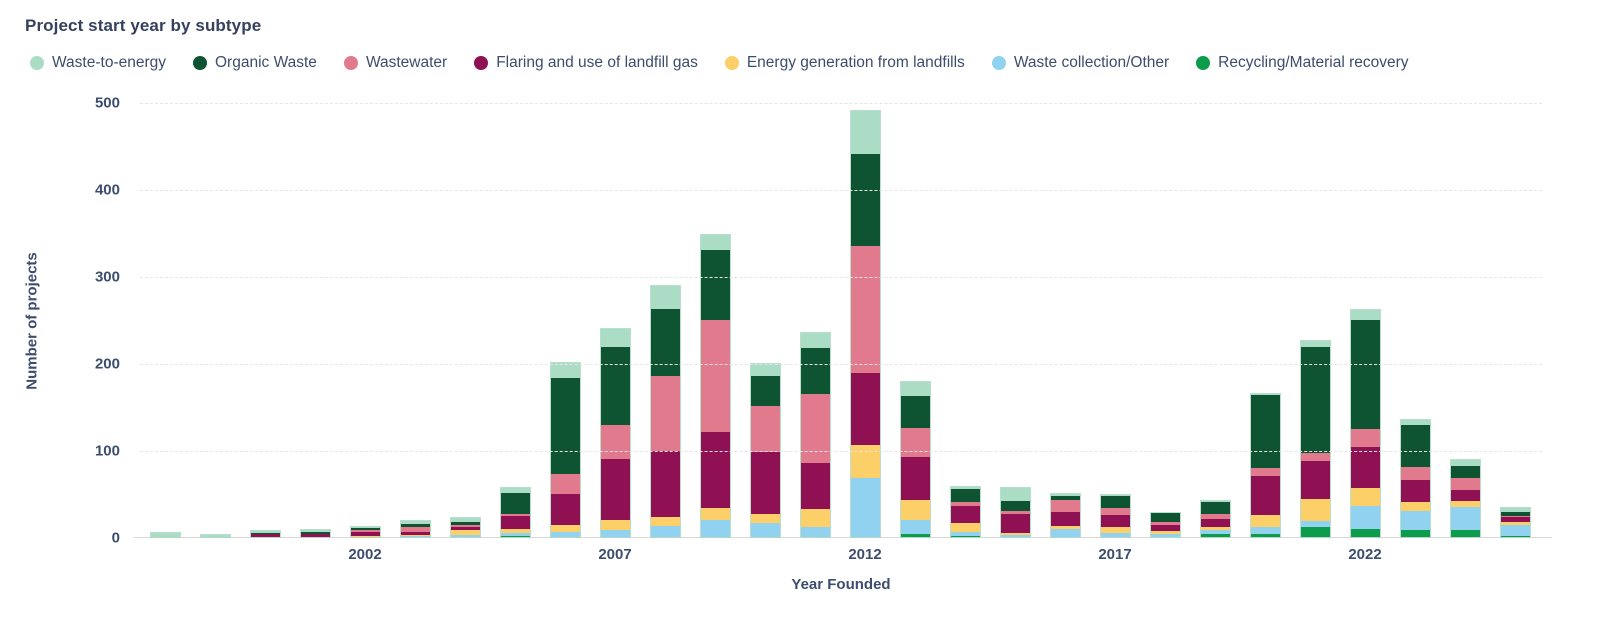  Describe the element at coordinates (865, 132) in the screenshot. I see `segment-2012-waste-to-energy` at that location.